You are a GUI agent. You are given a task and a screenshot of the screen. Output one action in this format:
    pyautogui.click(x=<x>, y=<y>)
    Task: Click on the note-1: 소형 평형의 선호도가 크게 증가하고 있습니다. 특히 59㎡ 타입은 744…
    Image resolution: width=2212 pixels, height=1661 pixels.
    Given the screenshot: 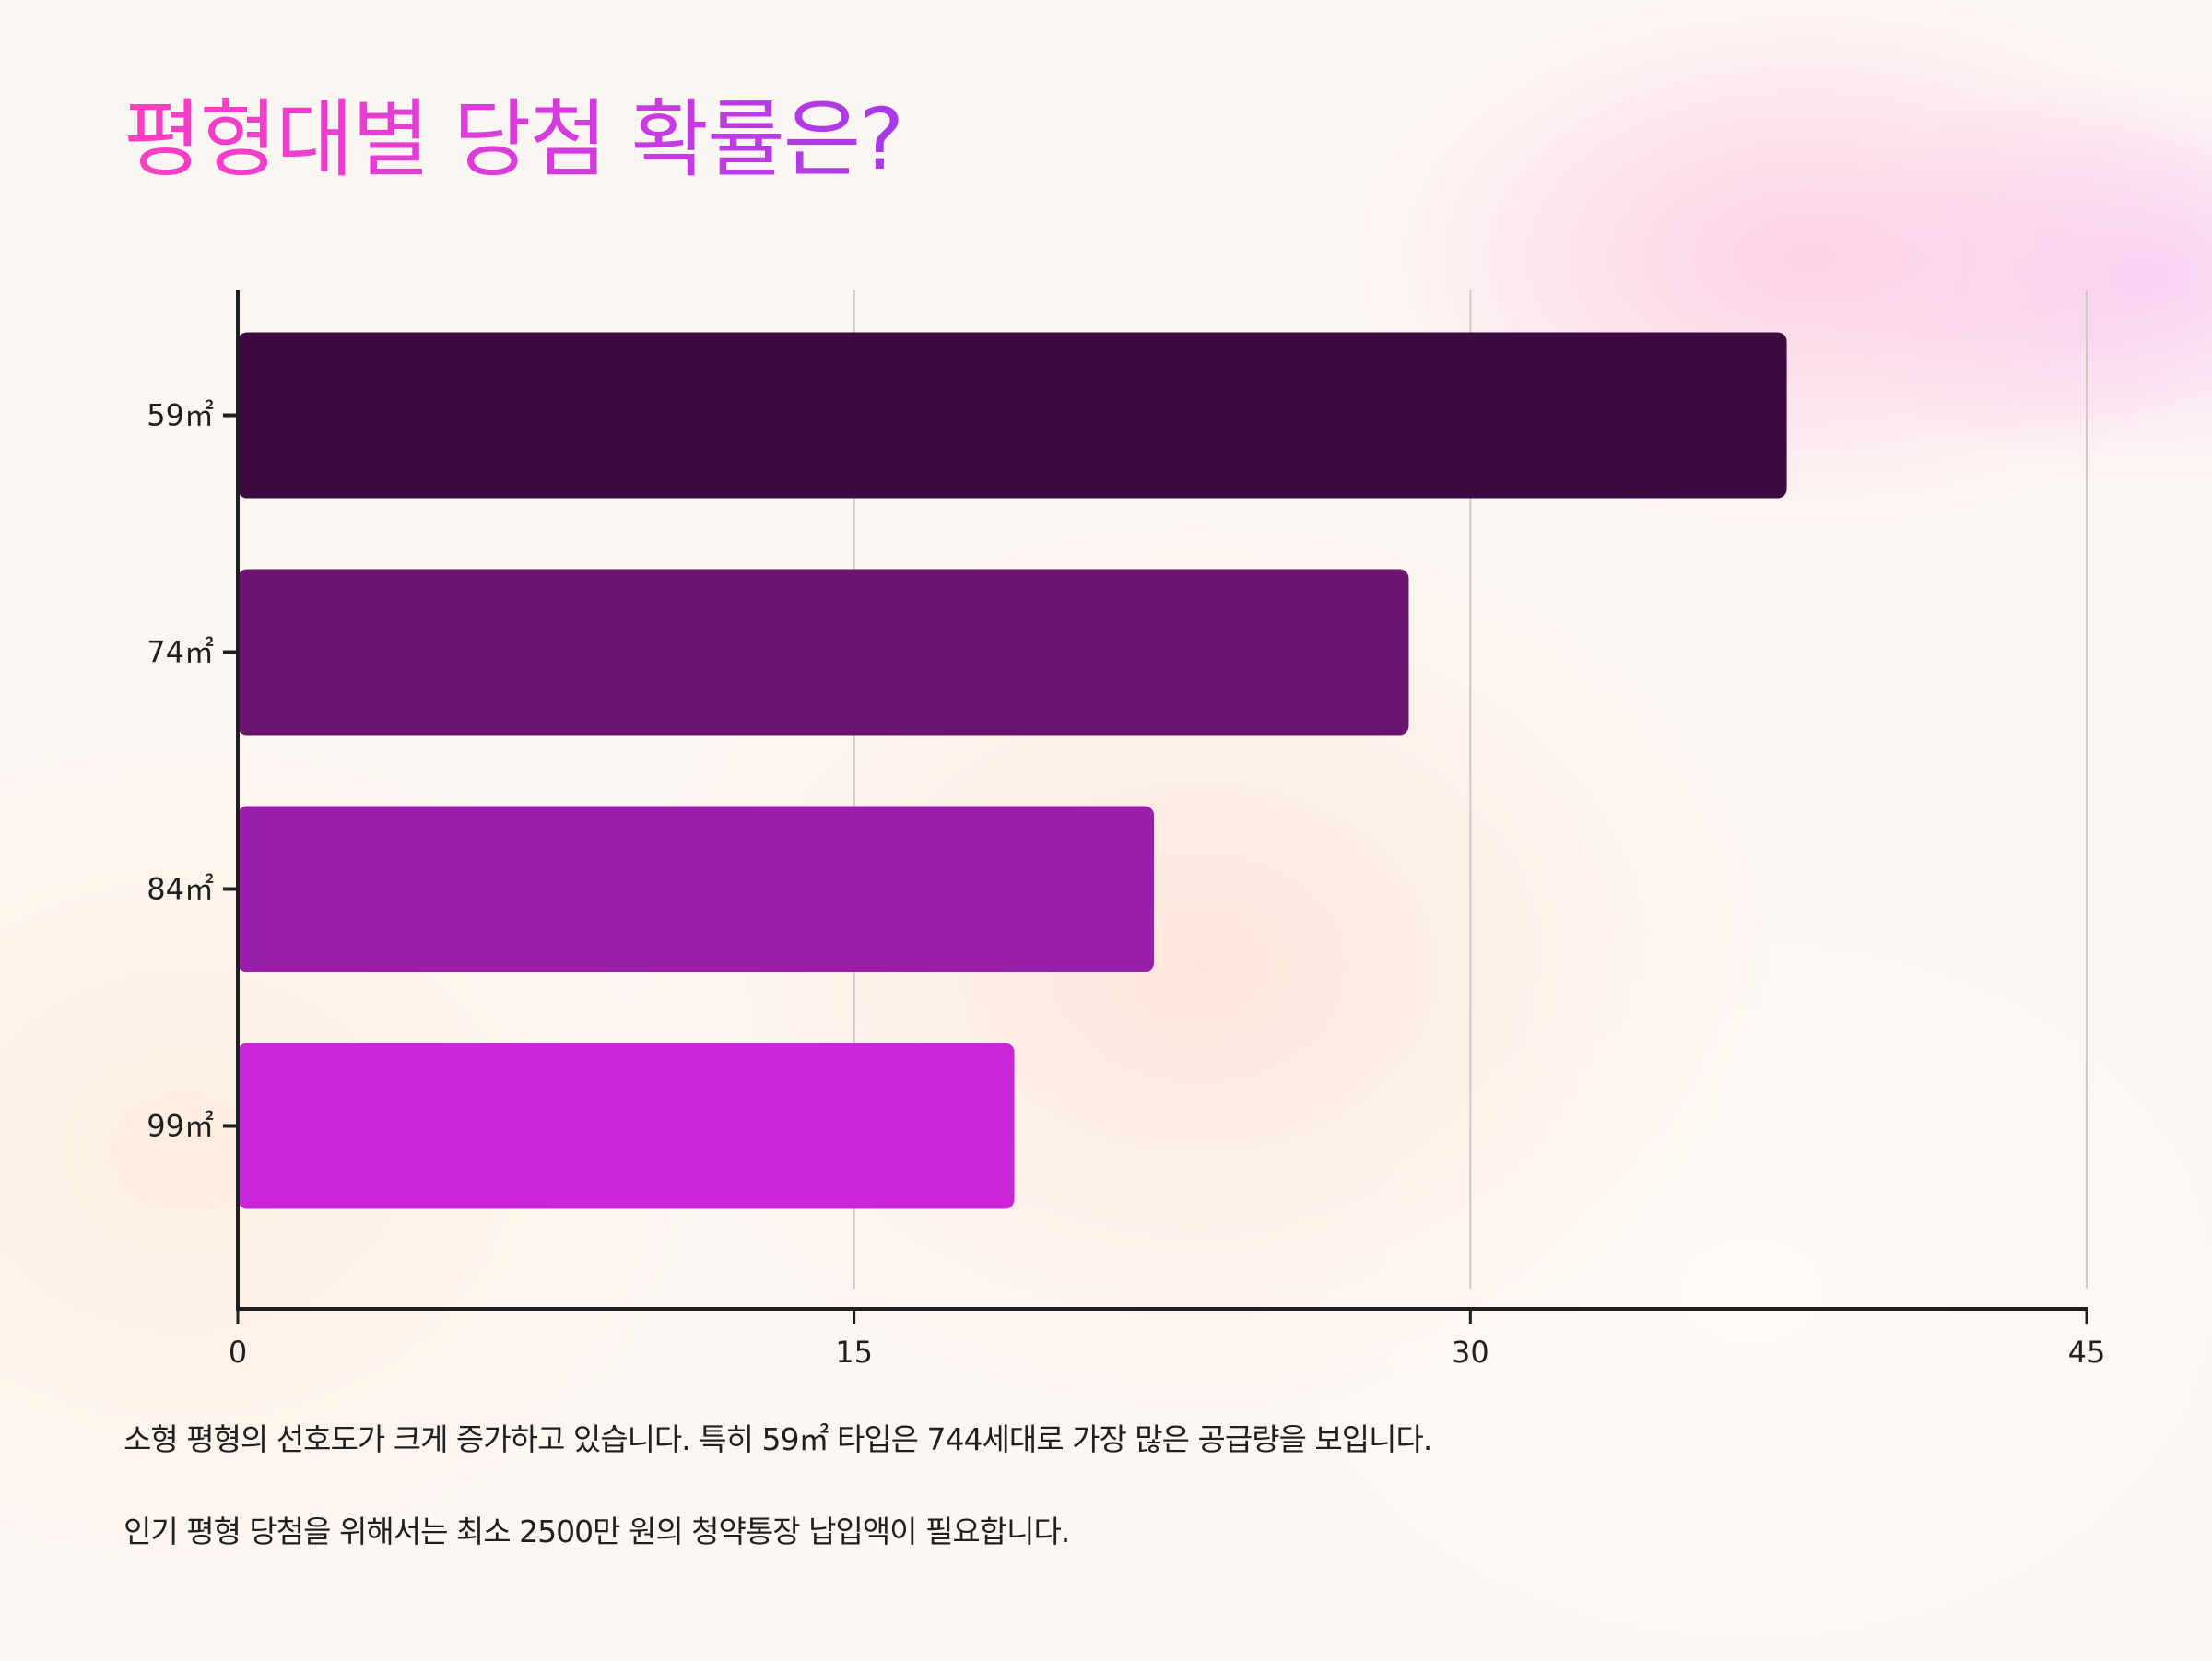 What is the action you would take?
    pyautogui.click(x=778, y=1439)
    